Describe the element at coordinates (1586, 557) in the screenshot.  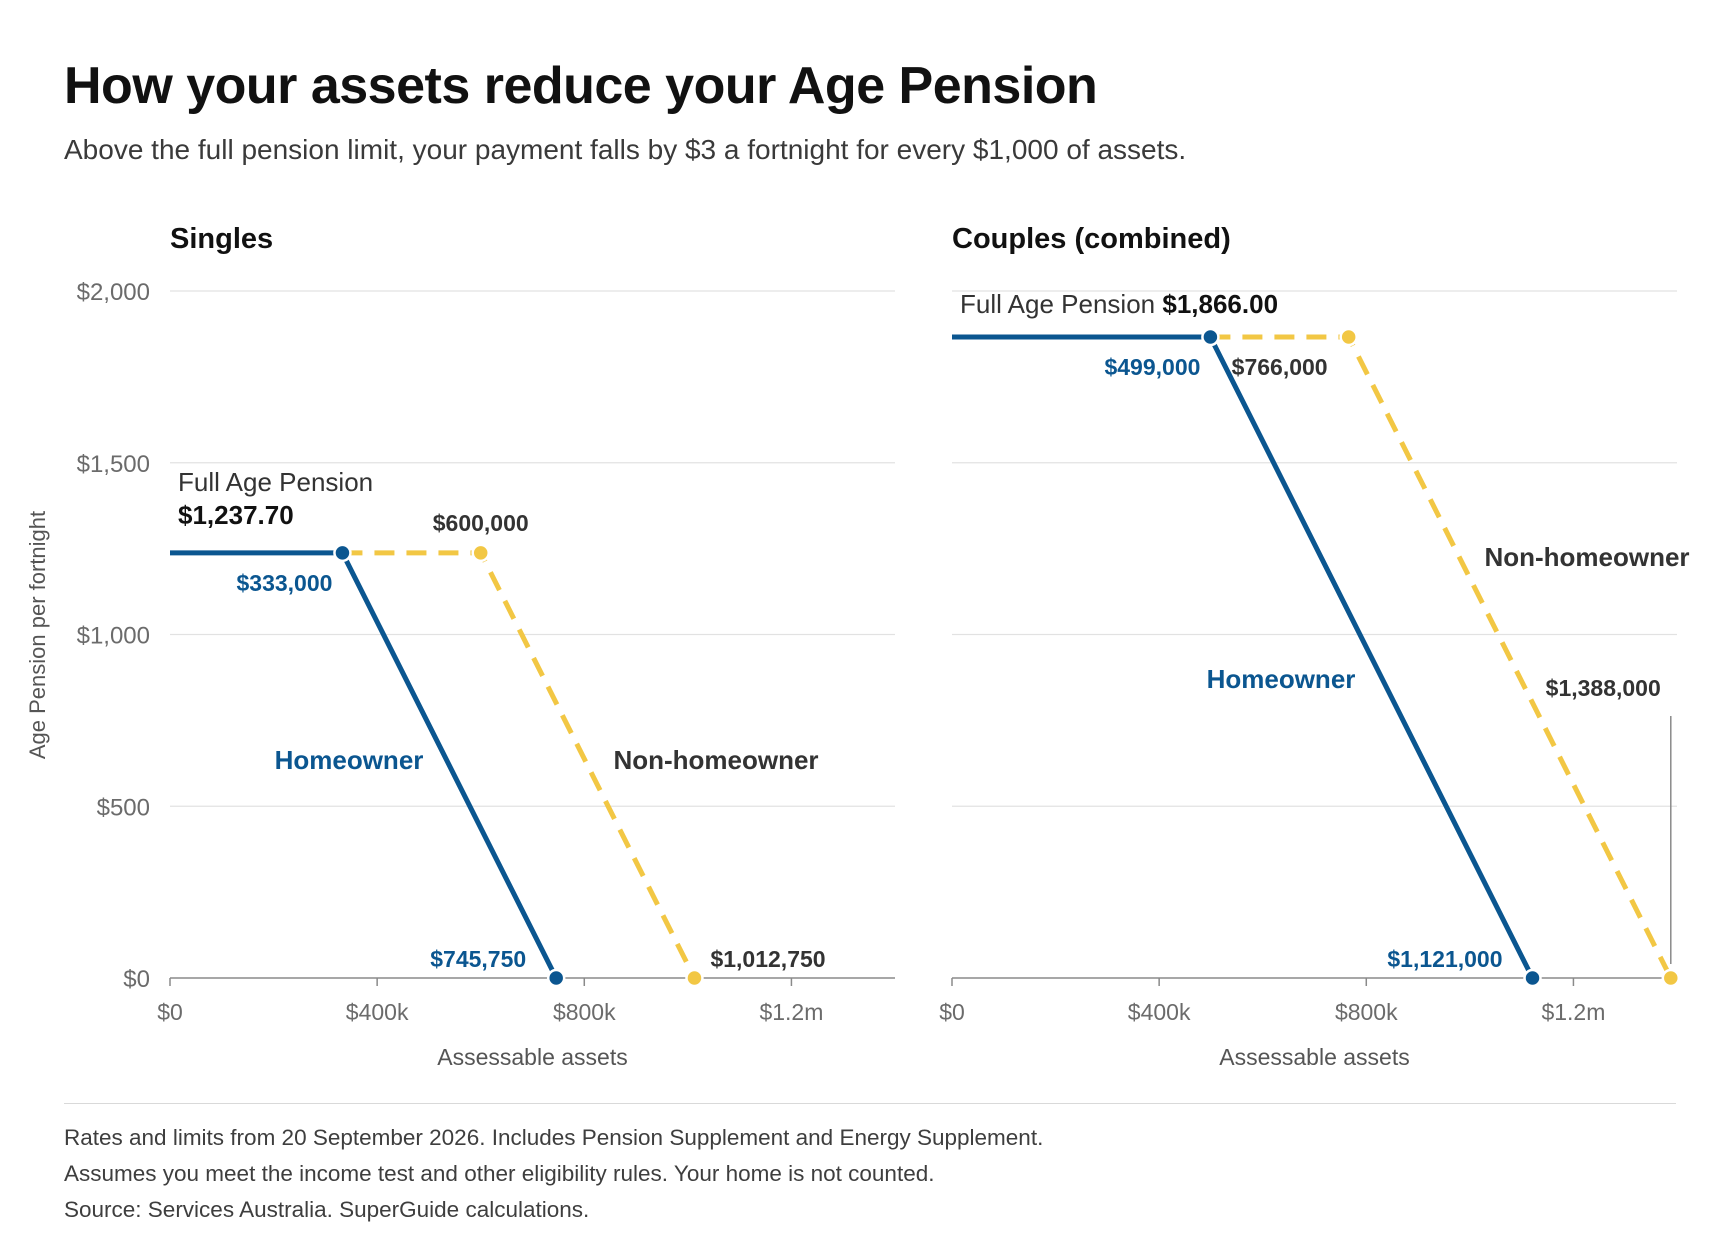
I see `couples-non-homeowner-series-label: Non-homeowner` at that location.